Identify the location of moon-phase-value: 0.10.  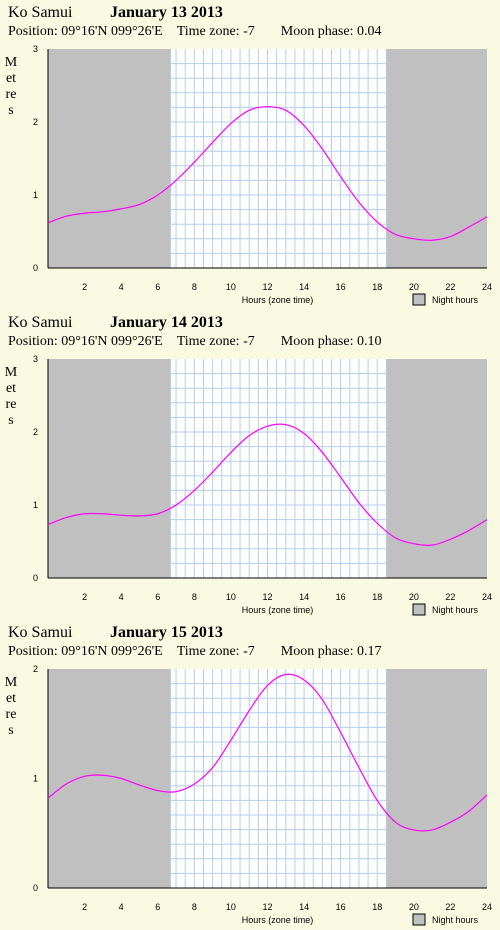
(369, 341).